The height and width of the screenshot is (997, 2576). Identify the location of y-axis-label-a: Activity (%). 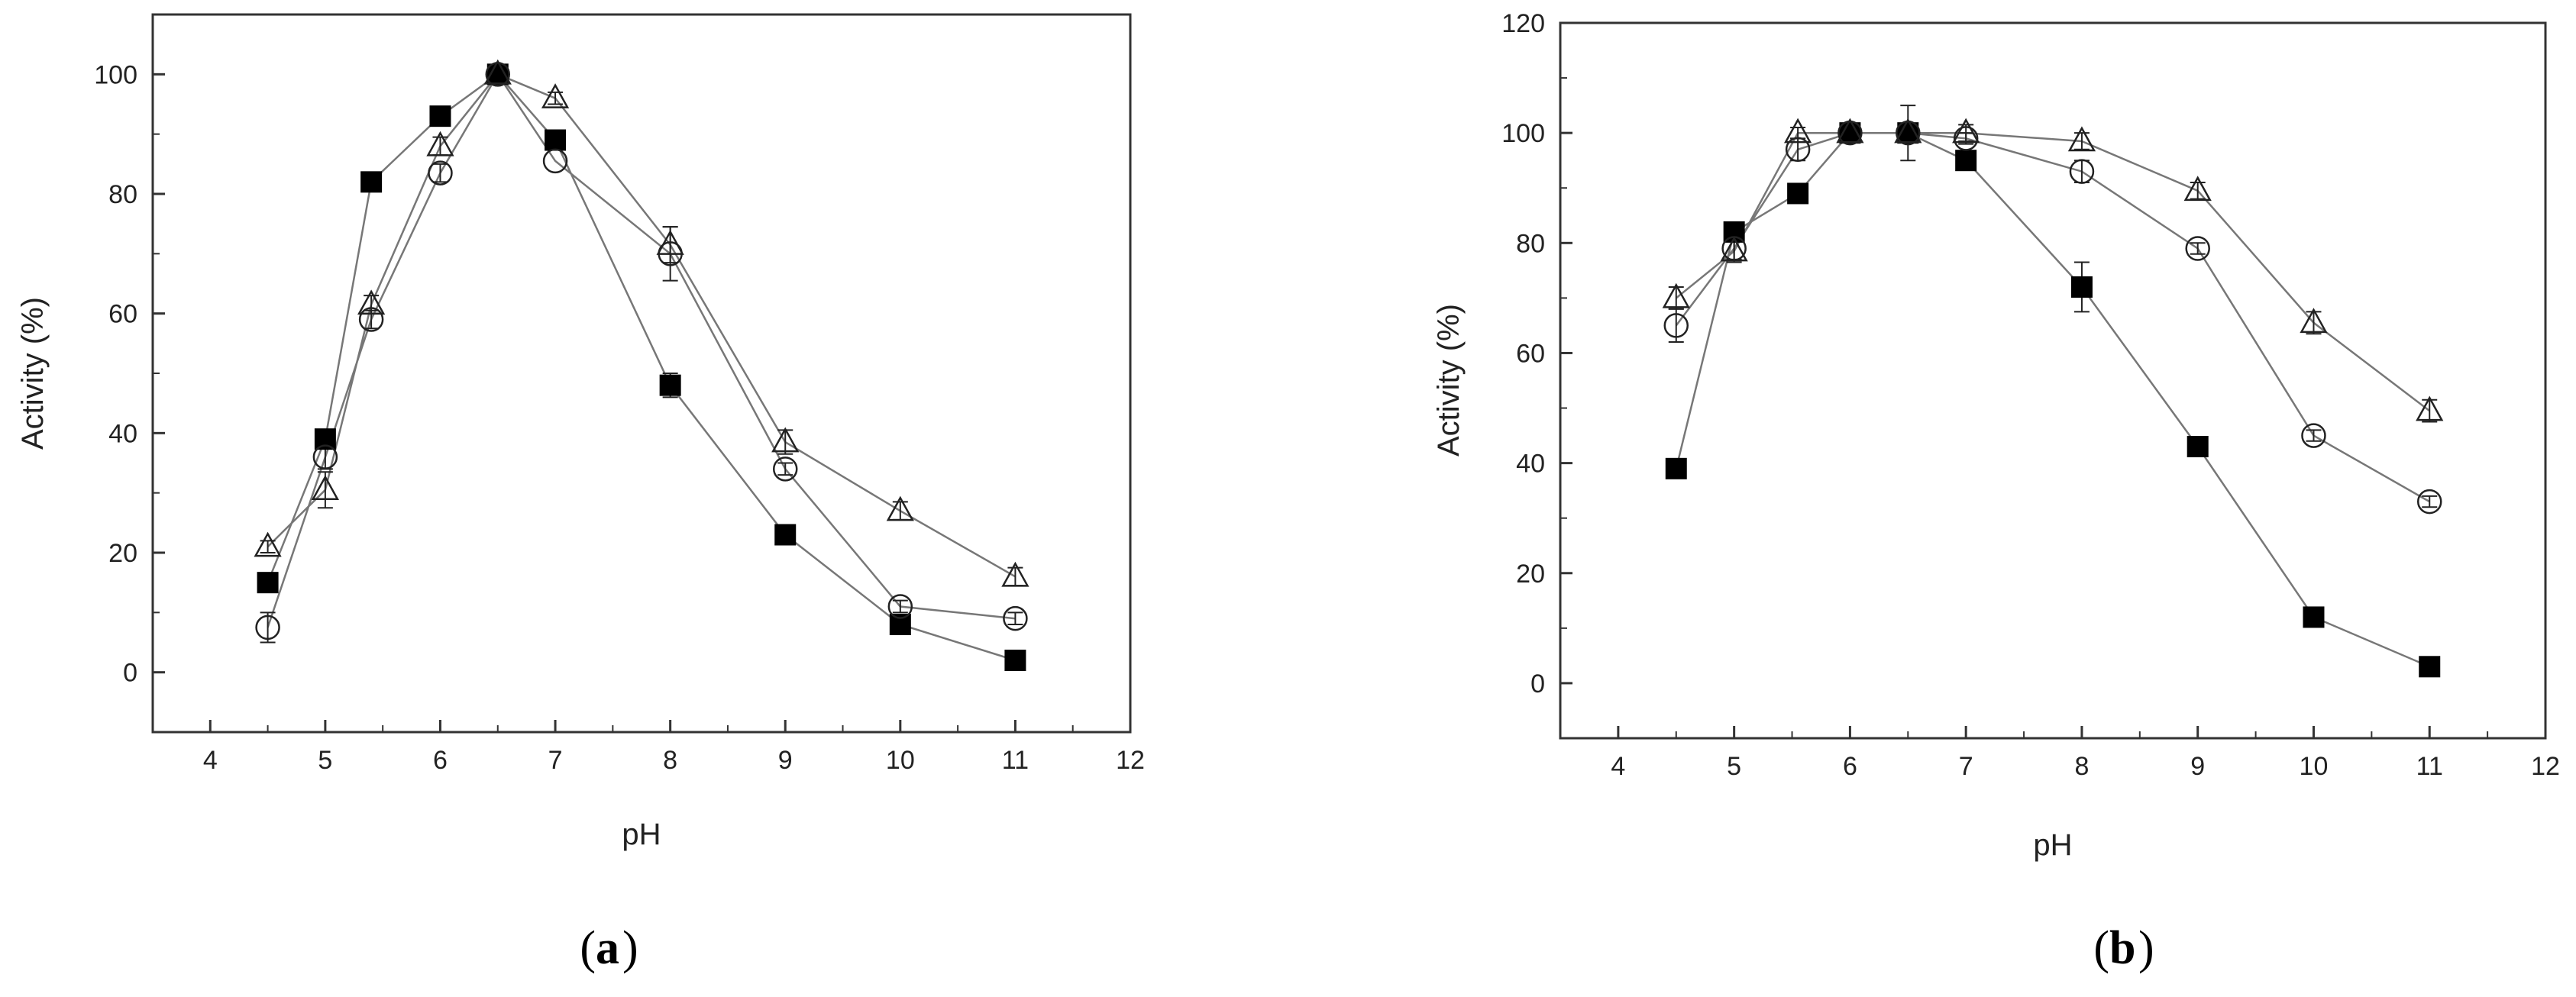
(33, 373).